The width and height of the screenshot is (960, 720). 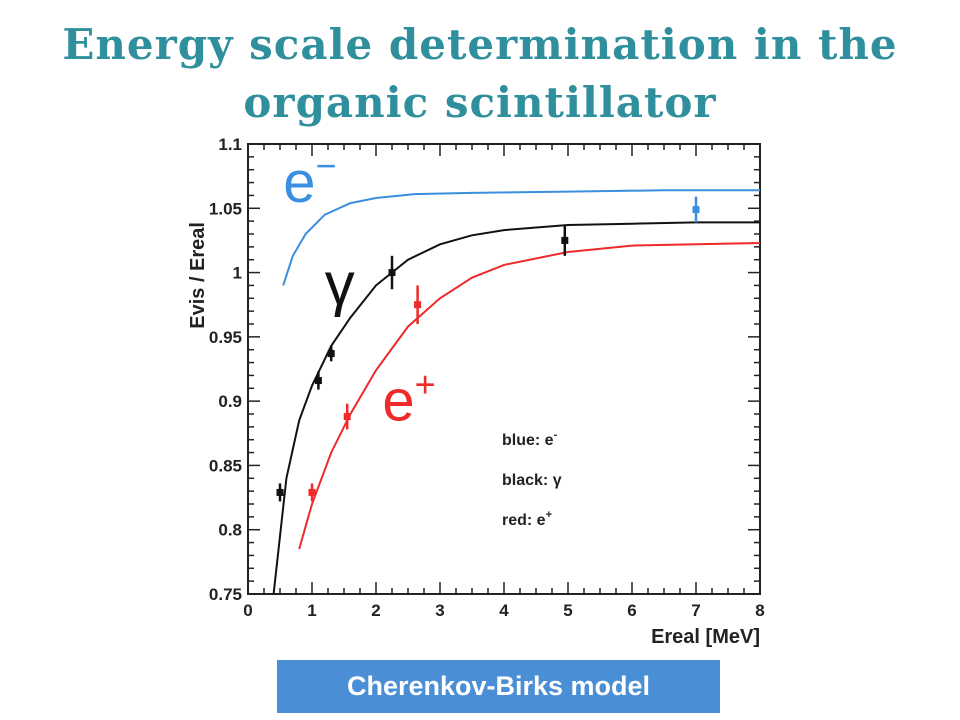 What do you see at coordinates (695, 610) in the screenshot?
I see `x-tick-label: 7` at bounding box center [695, 610].